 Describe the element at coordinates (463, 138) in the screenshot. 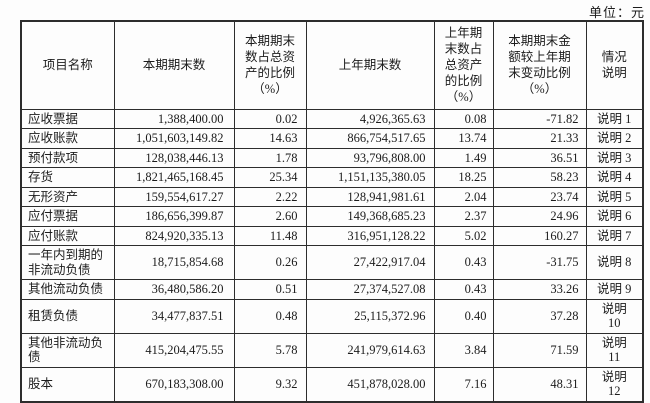

I see `cell-prior_pct: 13.74` at that location.